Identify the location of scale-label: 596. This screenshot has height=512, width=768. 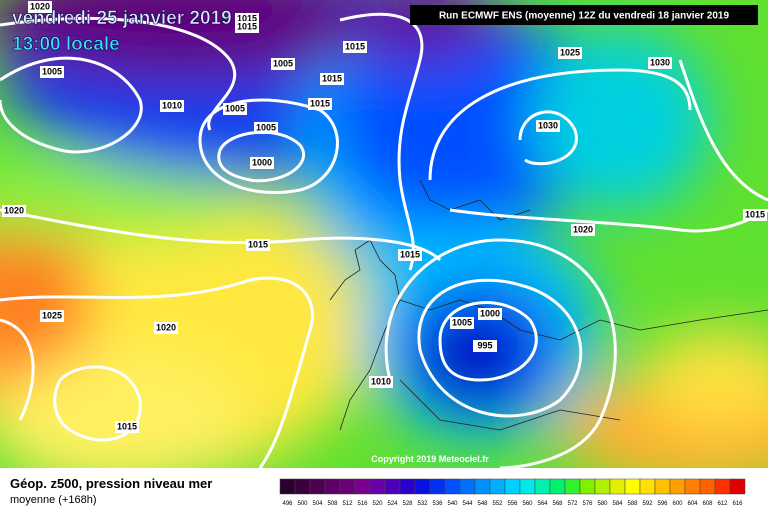
(662, 504).